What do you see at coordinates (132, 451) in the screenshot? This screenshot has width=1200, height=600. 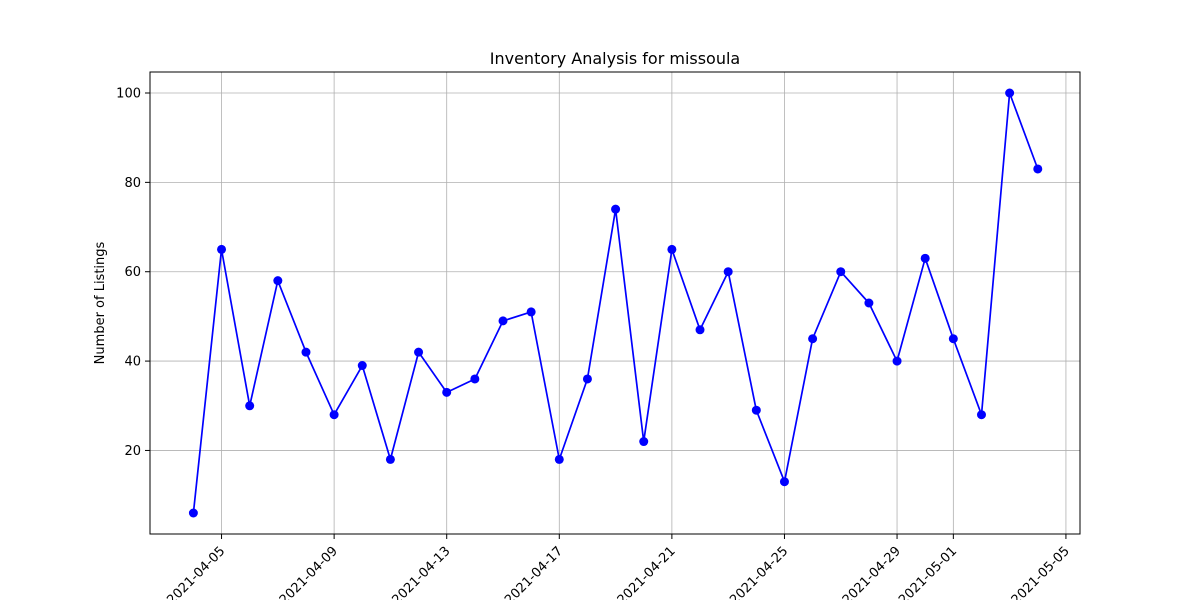 I see `y-tick-label: 20` at bounding box center [132, 451].